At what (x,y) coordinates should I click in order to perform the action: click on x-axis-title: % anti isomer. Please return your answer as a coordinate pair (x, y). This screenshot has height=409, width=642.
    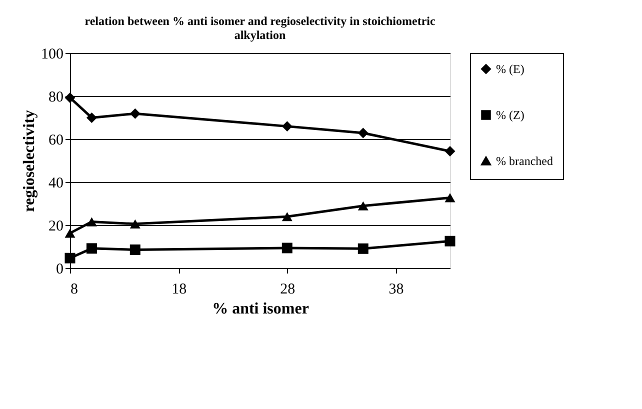
    Looking at the image, I should click on (260, 309).